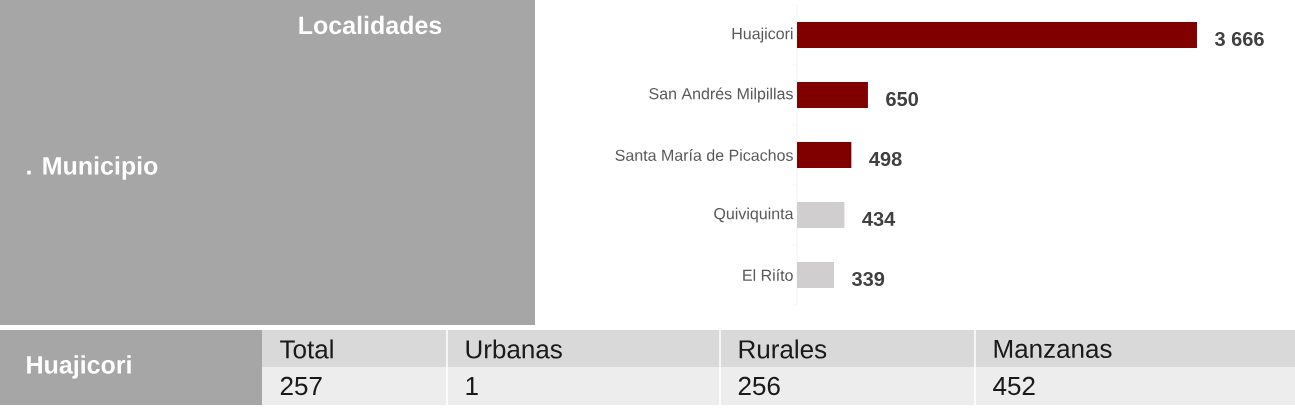  I want to click on text: . Municipio, so click(92, 168).